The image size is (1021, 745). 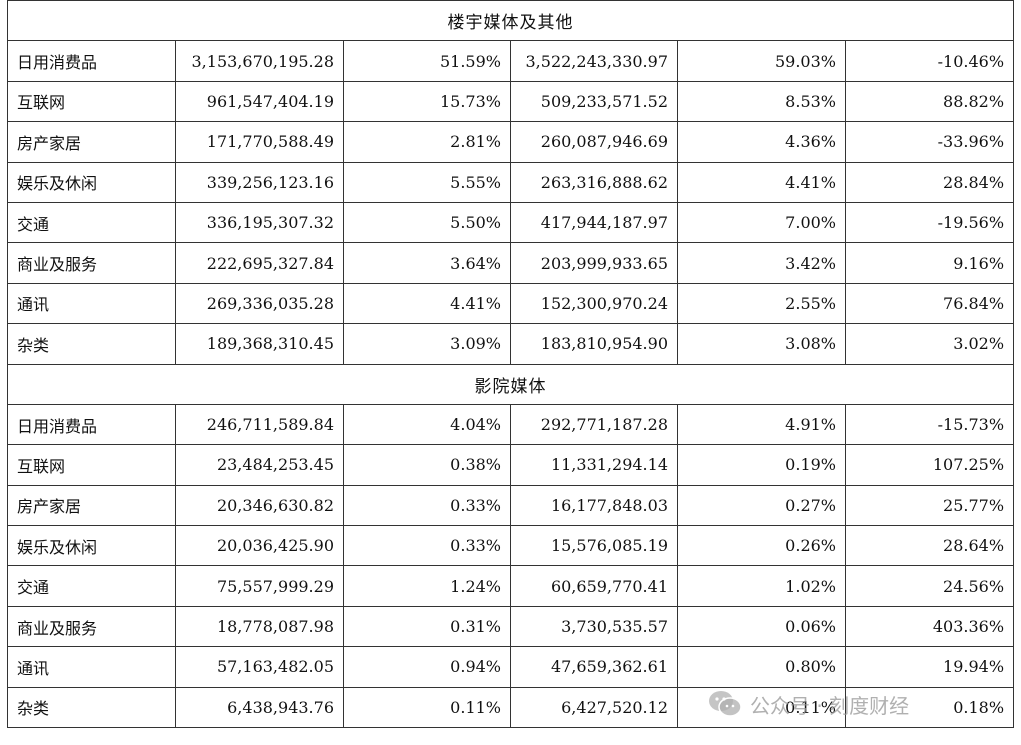 I want to click on current-share-cell: 1.24%, so click(x=427, y=586).